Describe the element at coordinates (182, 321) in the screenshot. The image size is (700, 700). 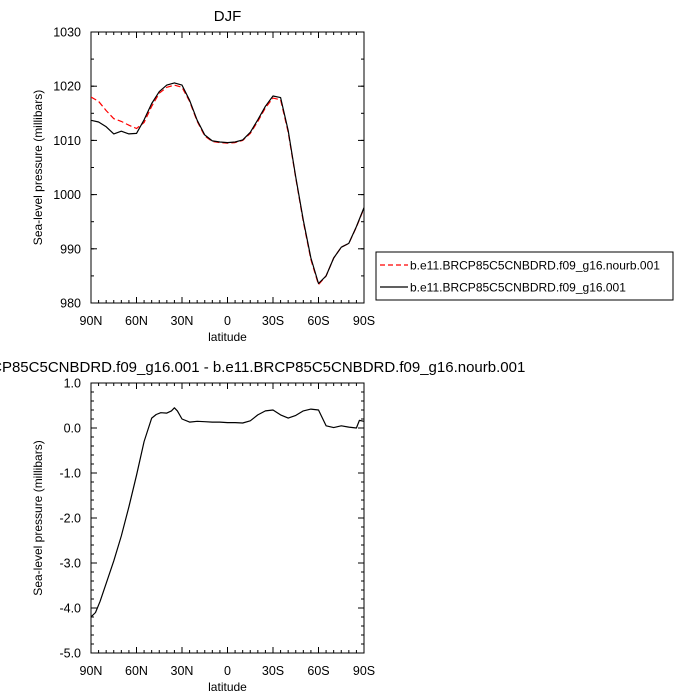
I see `top-chart-x-tick-label: 30N` at that location.